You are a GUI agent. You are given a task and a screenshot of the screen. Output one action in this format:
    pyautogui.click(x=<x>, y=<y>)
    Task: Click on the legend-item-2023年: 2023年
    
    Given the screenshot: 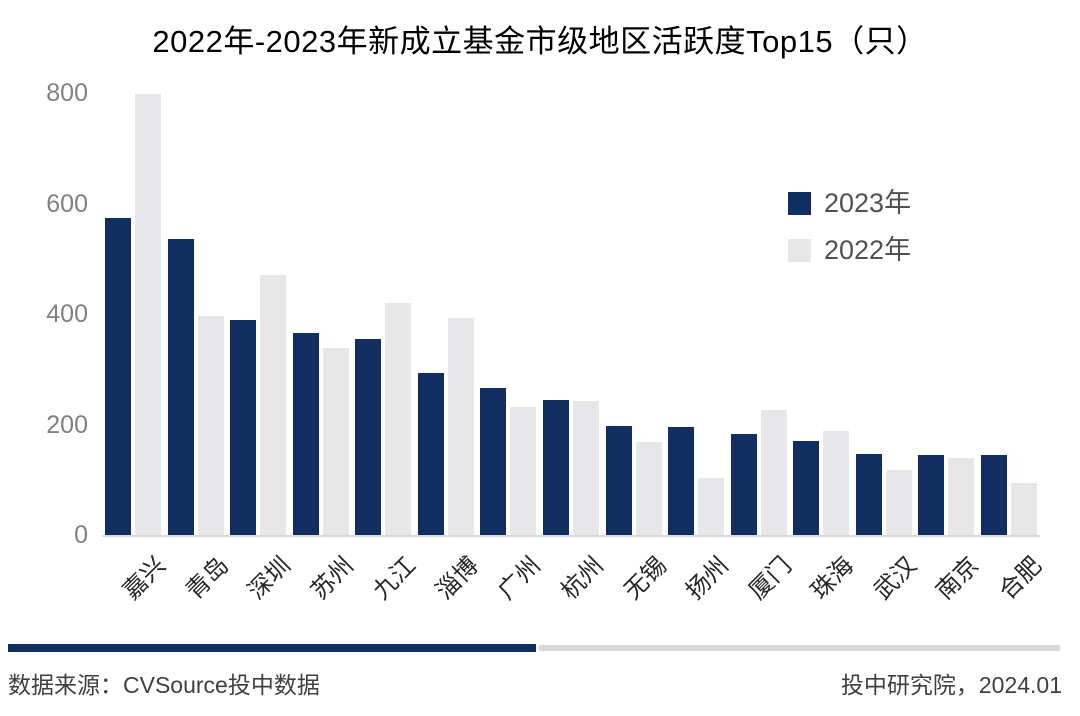 What is the action you would take?
    pyautogui.click(x=849, y=203)
    